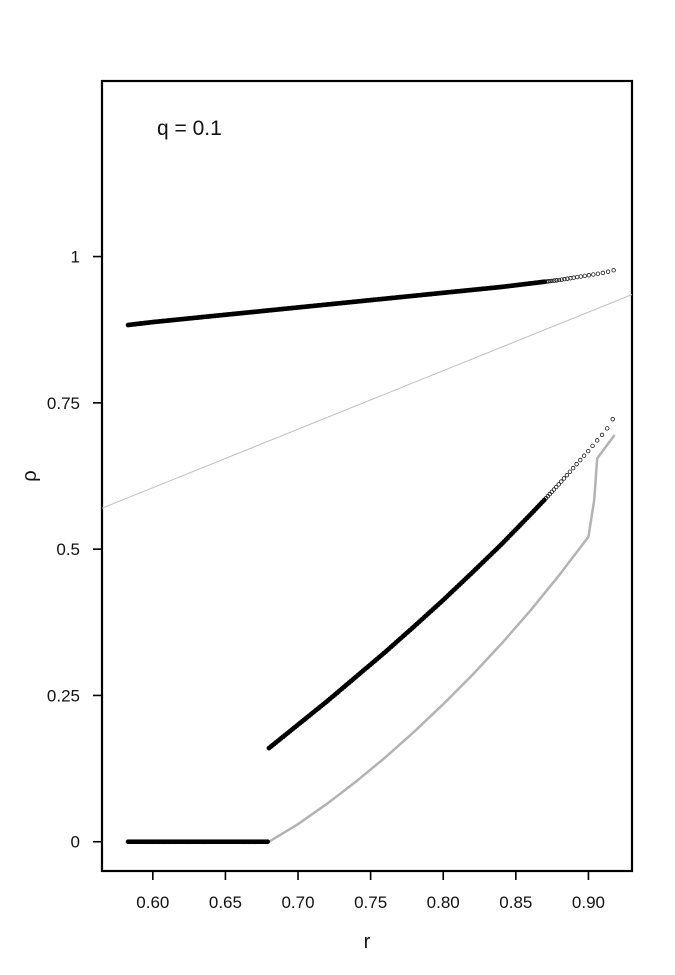 Image resolution: width=675 pixels, height=975 pixels. What do you see at coordinates (63, 695) in the screenshot?
I see `y-tick-label: 0.25` at bounding box center [63, 695].